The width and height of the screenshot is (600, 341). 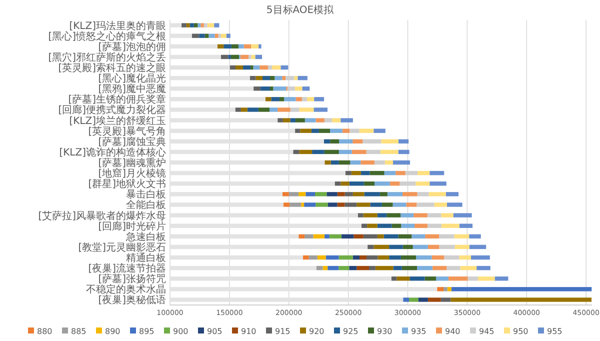 What do you see at coordinates (520, 331) in the screenshot?
I see `legend-label: 950` at bounding box center [520, 331].